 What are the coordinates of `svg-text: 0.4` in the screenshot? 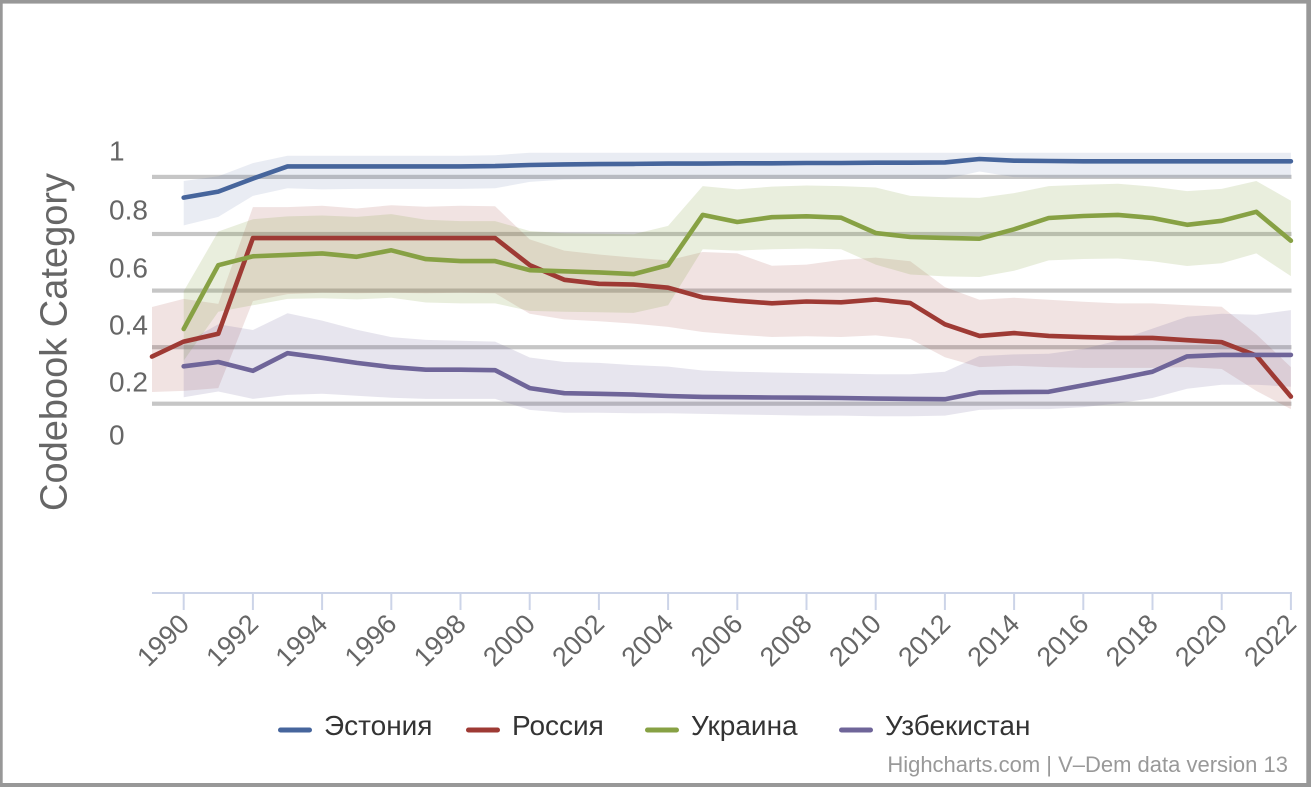 It's located at (128, 325).